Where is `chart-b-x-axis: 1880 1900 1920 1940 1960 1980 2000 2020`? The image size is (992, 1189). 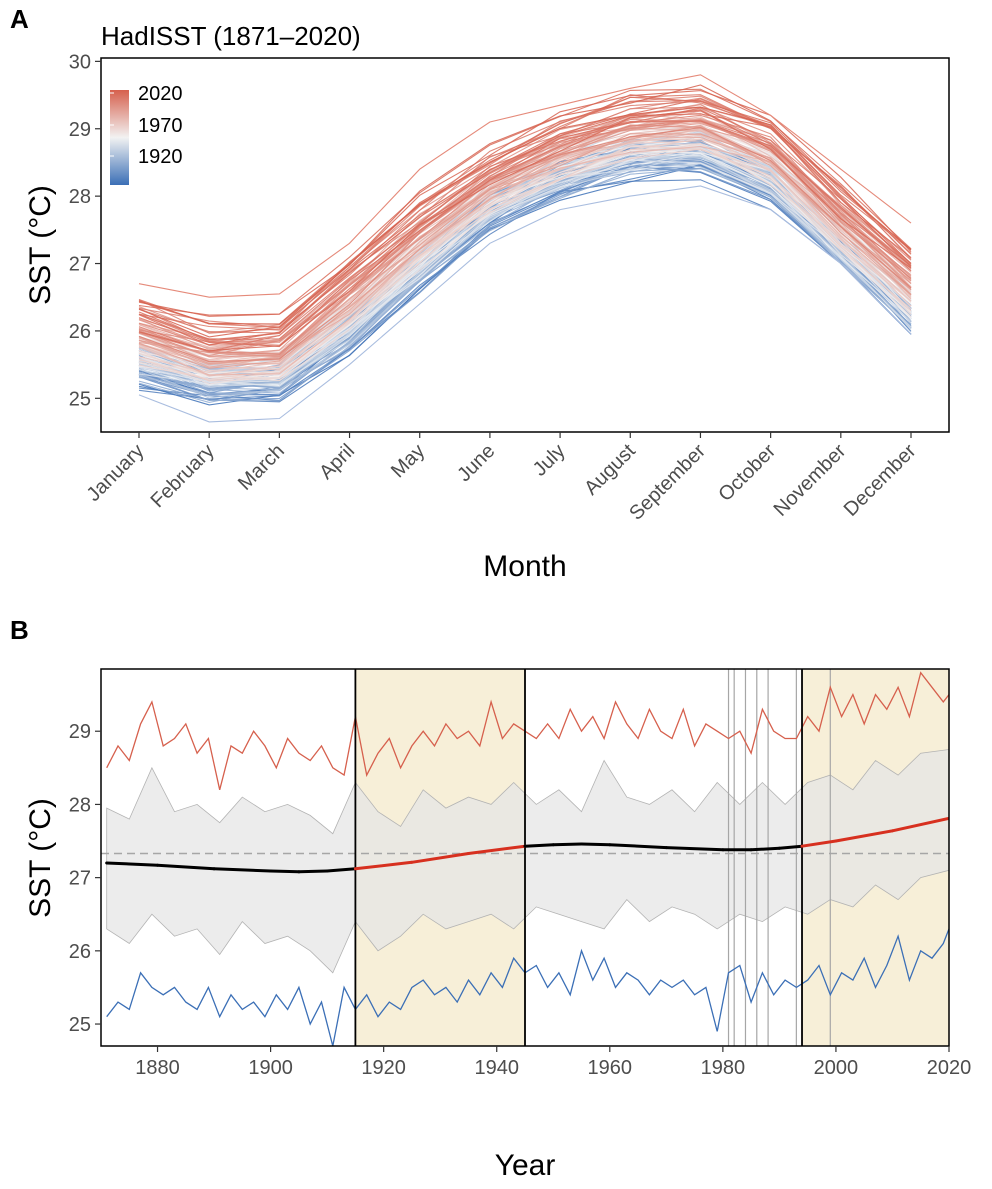
chart-b-x-axis: 1880 1900 1920 1940 1960 1980 2000 2020 is located at coordinates (553, 1062).